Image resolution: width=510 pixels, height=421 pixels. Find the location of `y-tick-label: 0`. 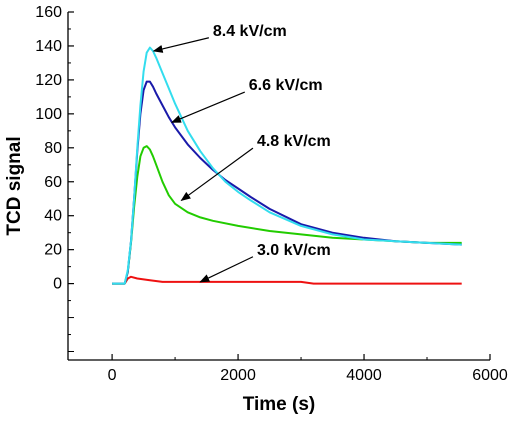

y-tick-label: 0 is located at coordinates (57, 284).